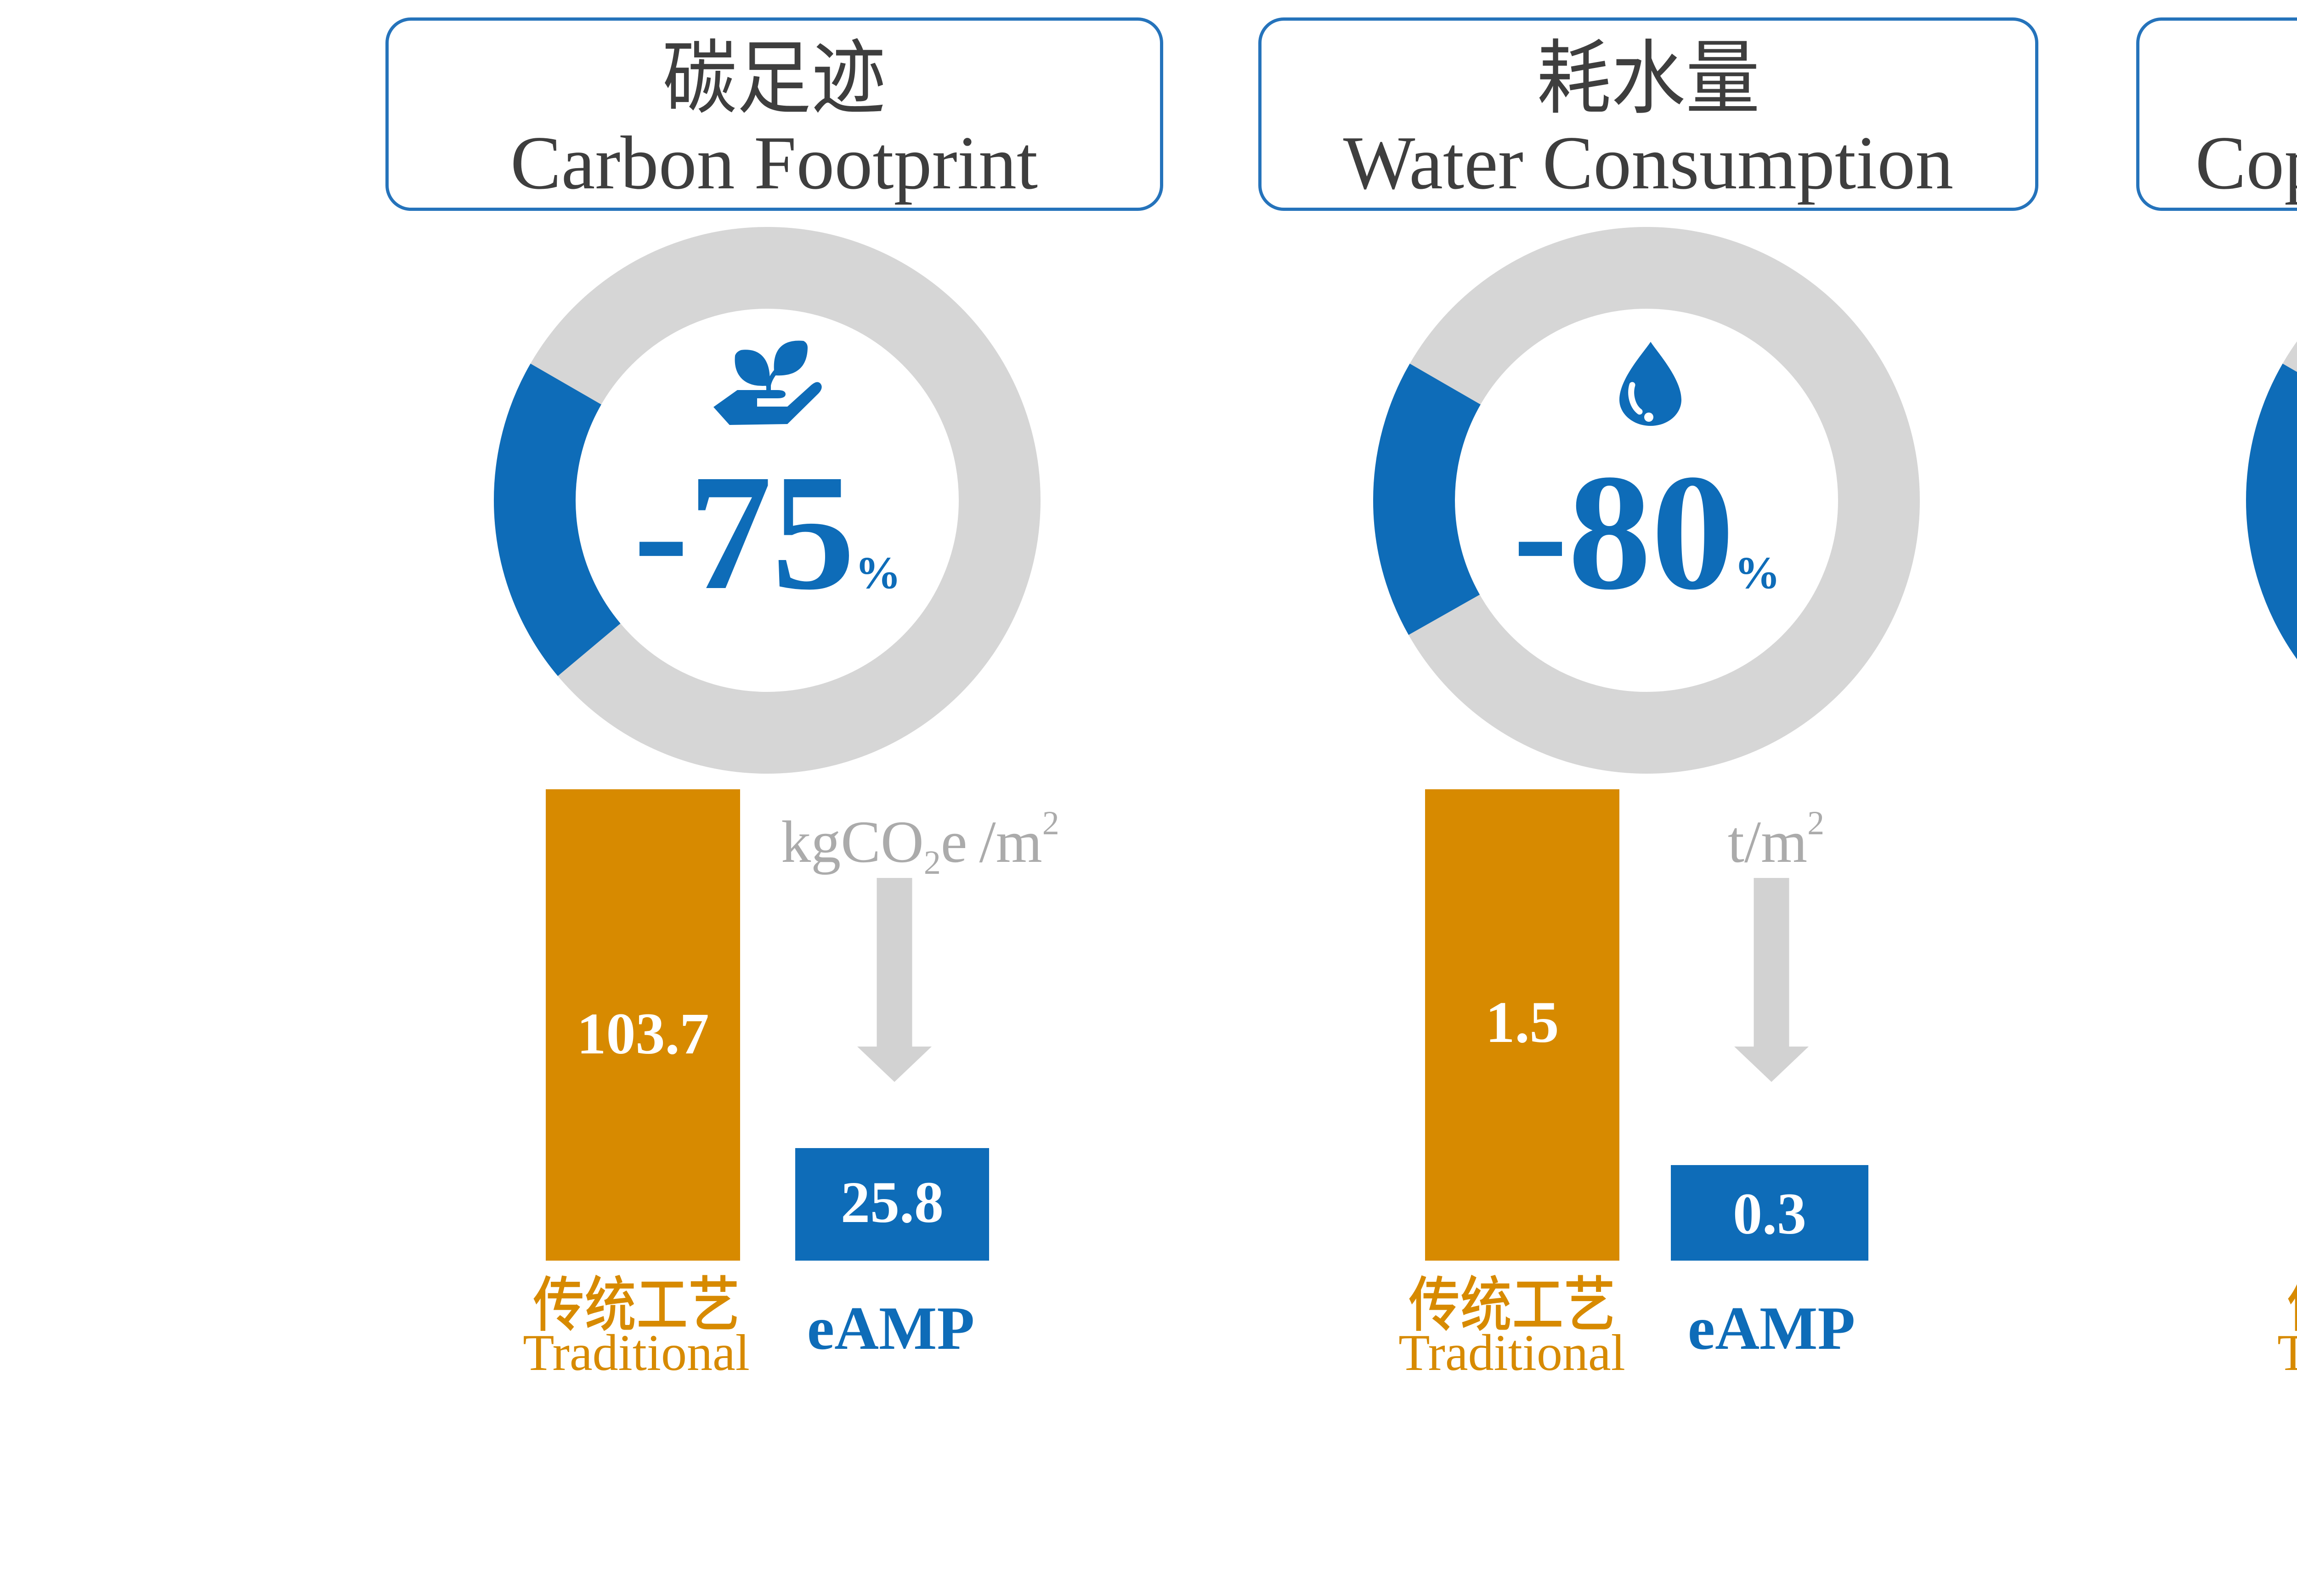 The image size is (2297, 1596). What do you see at coordinates (643, 1033) in the screenshot?
I see `svg-text: 103.7` at bounding box center [643, 1033].